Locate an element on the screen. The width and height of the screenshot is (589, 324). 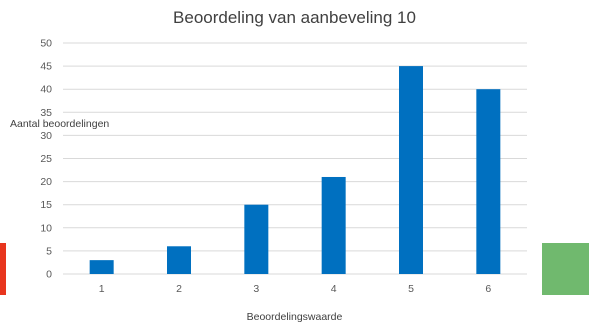
y-tick-label: 25 is located at coordinates (46, 159).